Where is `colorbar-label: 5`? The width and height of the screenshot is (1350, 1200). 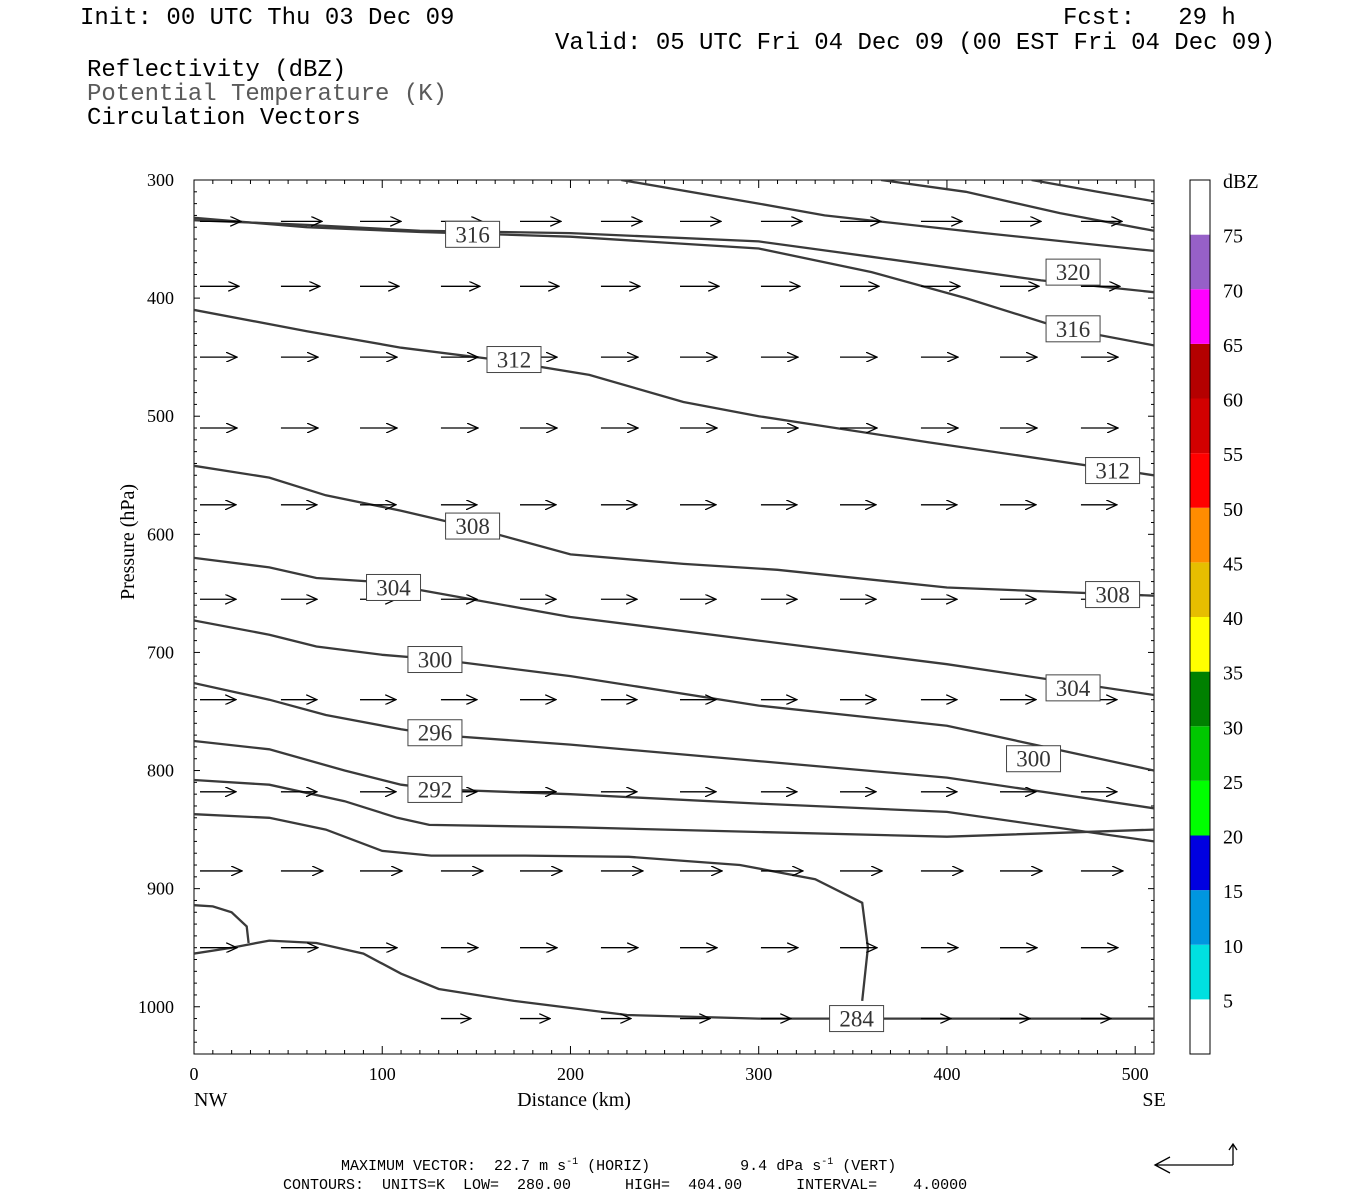
colorbar-label: 5 is located at coordinates (1228, 1001).